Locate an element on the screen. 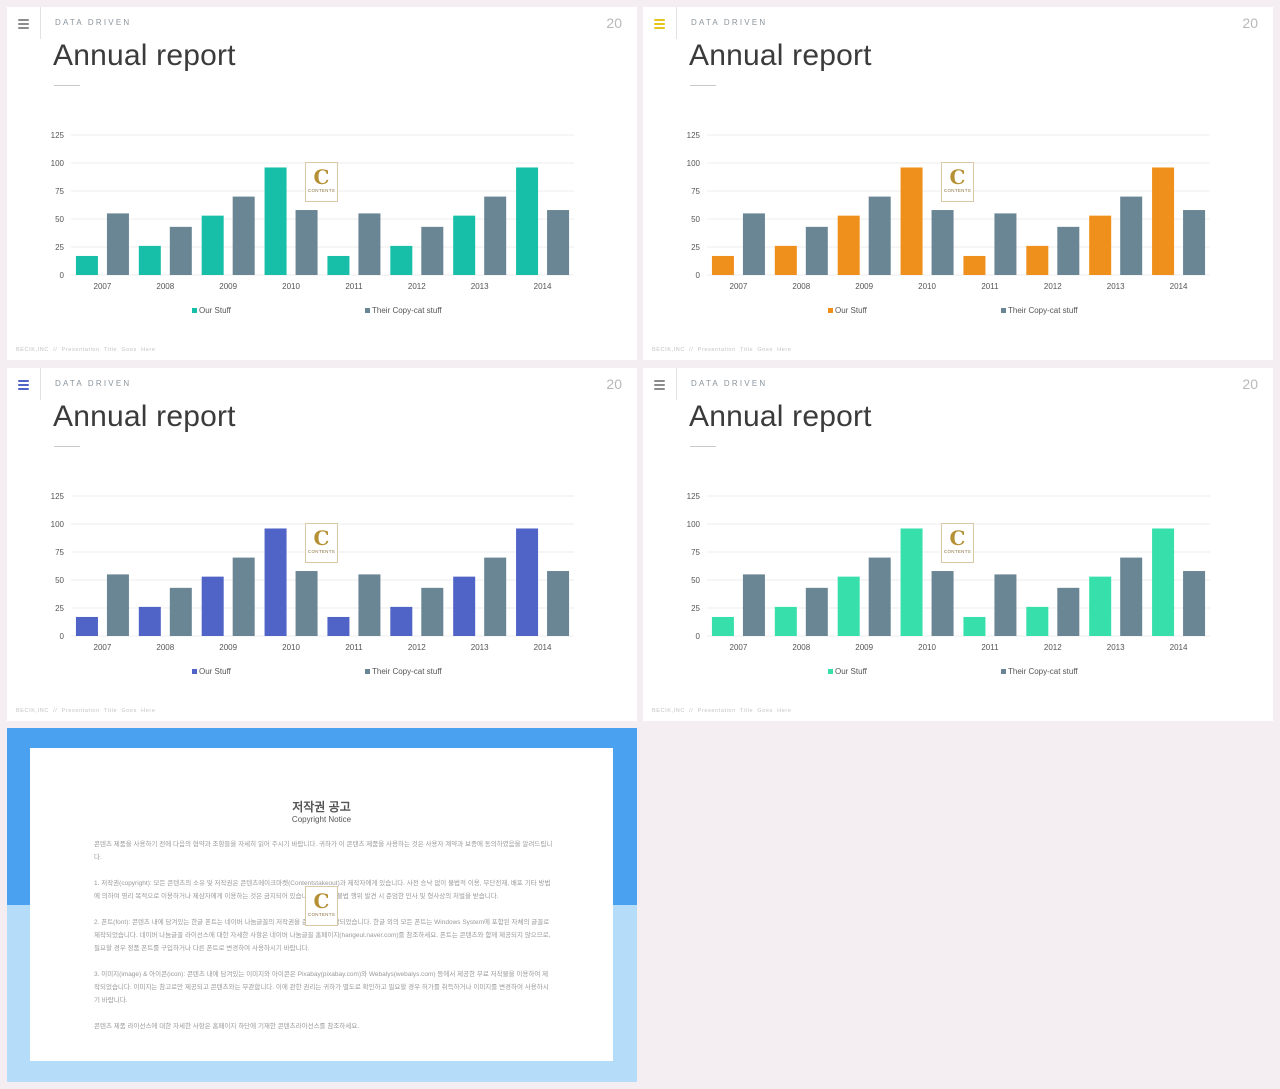 The image size is (1280, 1089). x-tick-label: 2007 is located at coordinates (739, 286).